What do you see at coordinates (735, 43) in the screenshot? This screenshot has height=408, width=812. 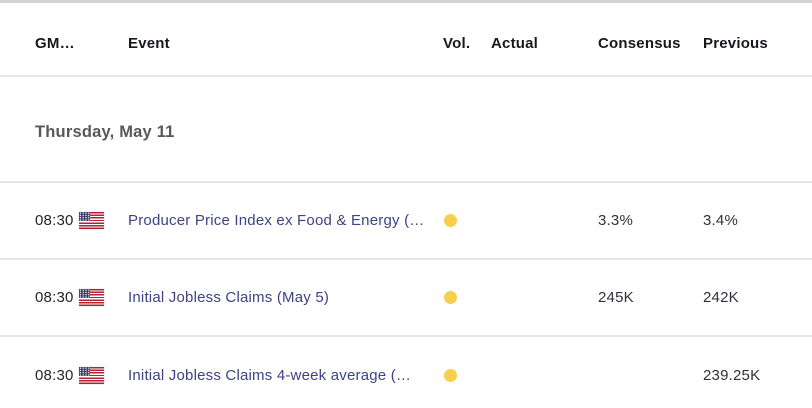 I see `column-header-previous: Previous` at bounding box center [735, 43].